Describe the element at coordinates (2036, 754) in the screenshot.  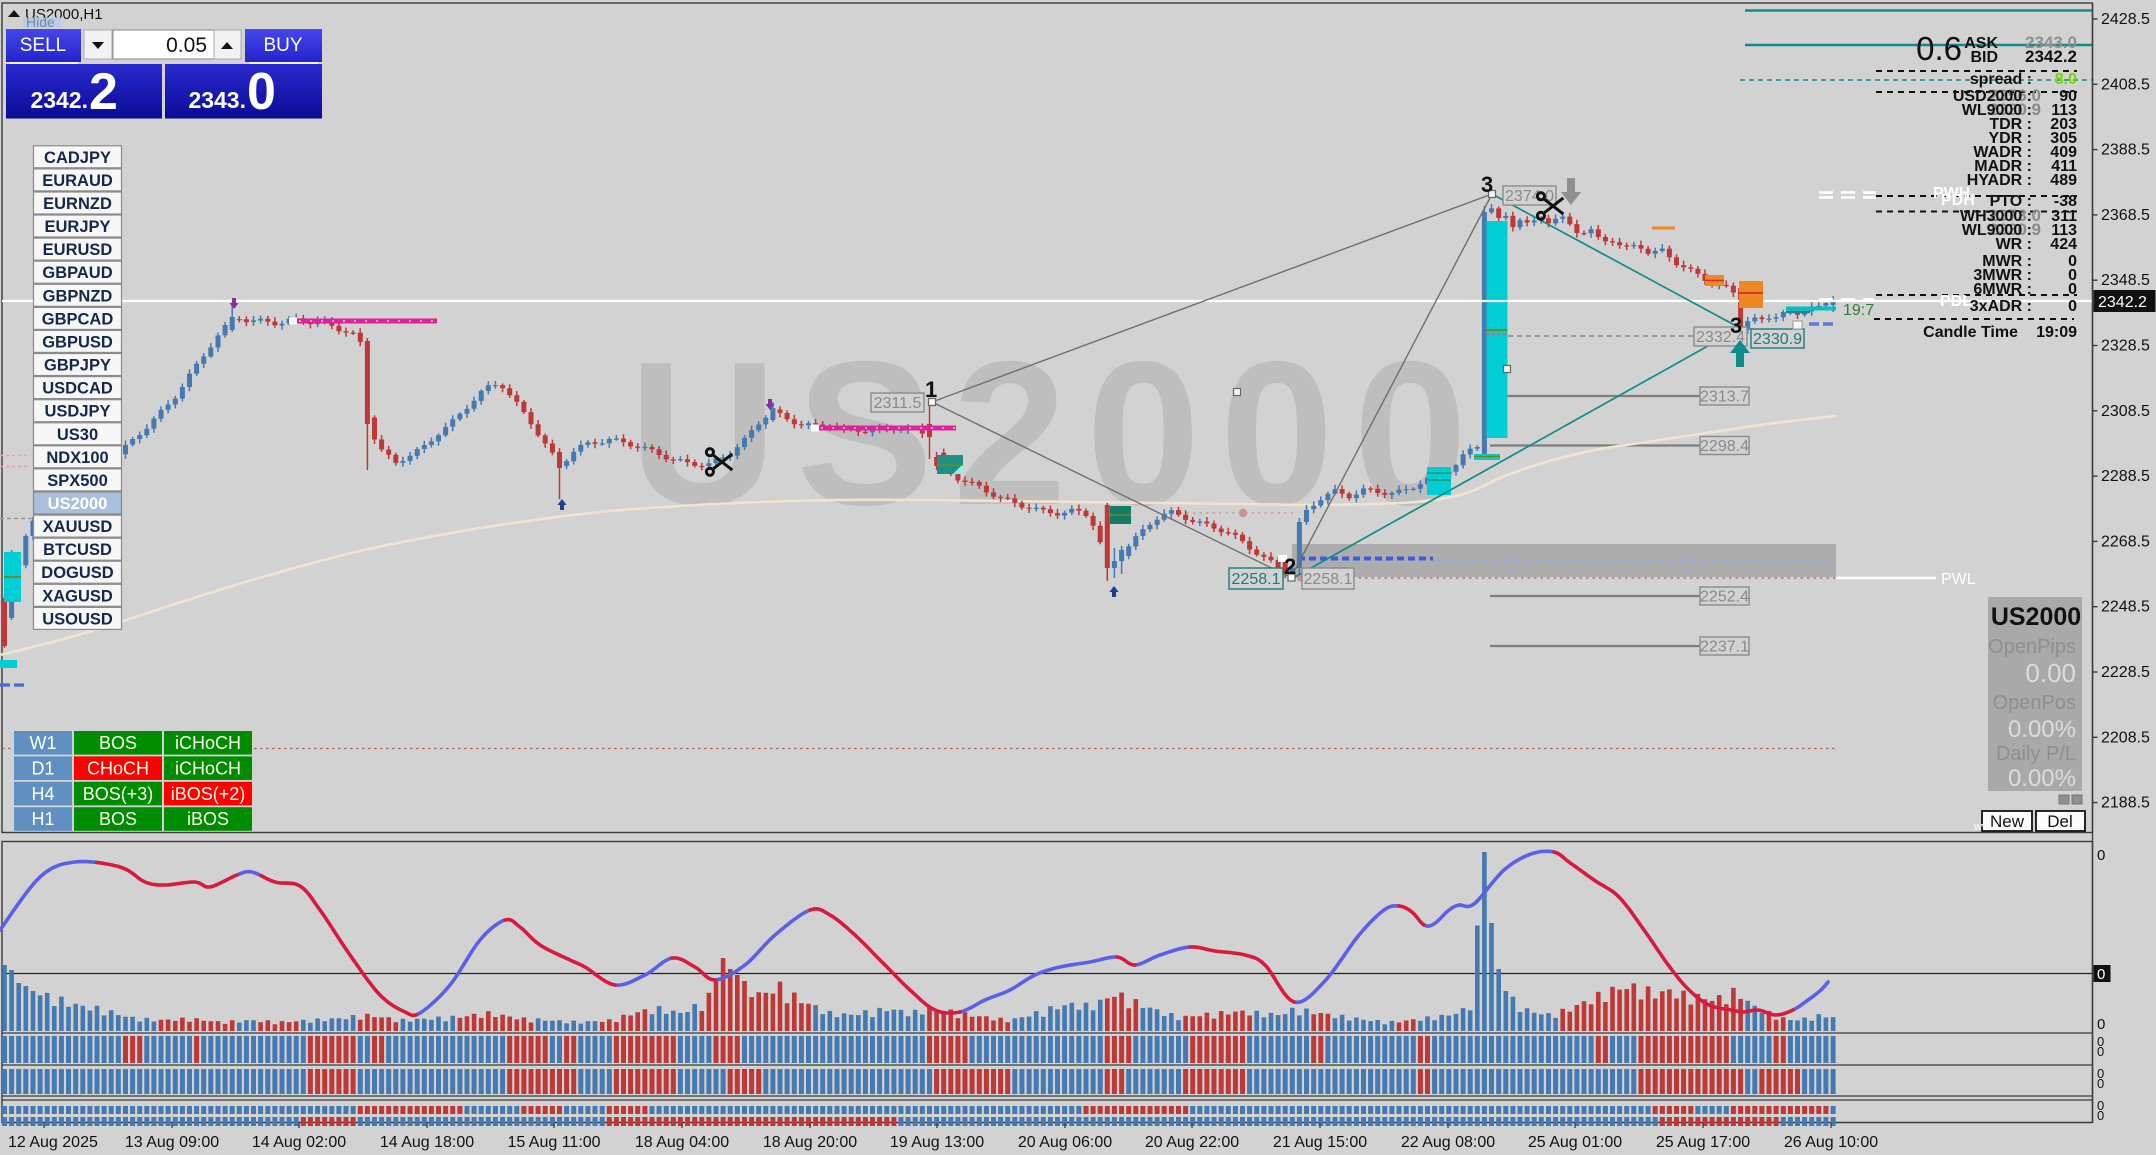
I see `svg-text: Daily P/L` at that location.